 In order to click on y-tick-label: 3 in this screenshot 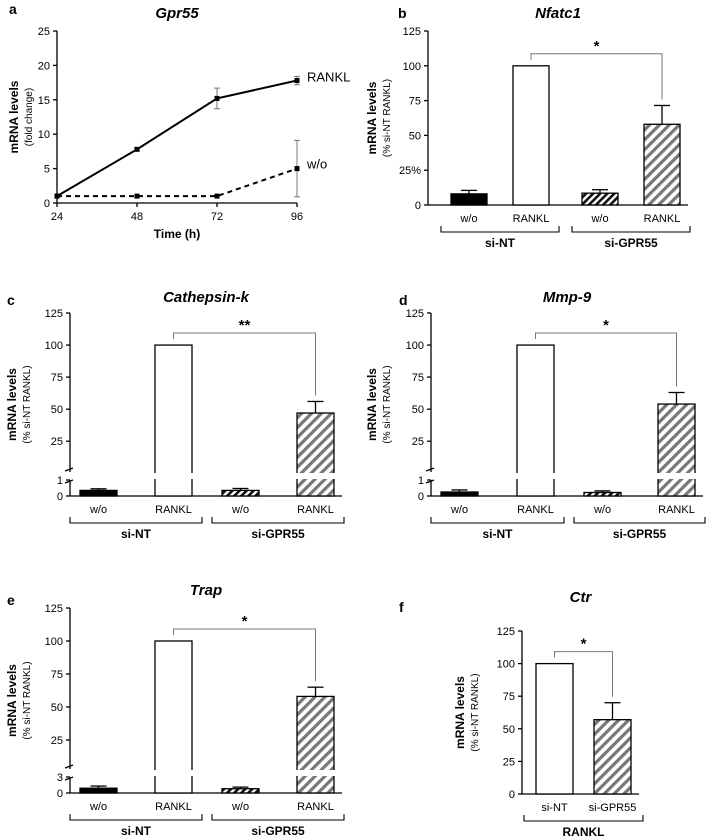, I will do `click(60, 778)`.